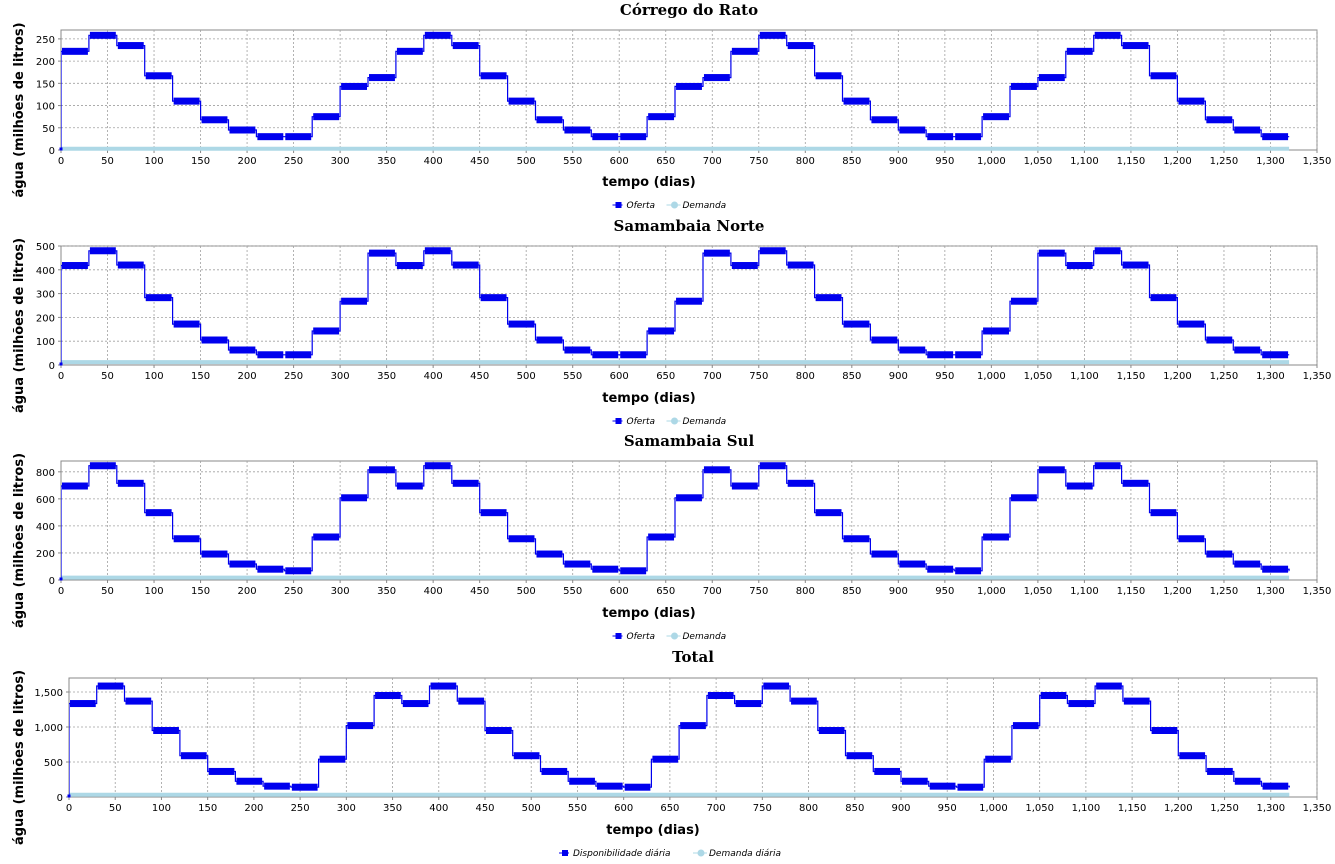  Describe the element at coordinates (1224, 376) in the screenshot. I see `x-tick-label: 1,250` at that location.